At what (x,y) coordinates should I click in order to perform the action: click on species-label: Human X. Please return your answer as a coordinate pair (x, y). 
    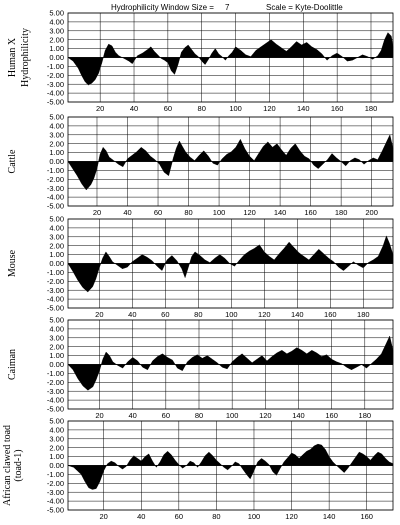
    Looking at the image, I should click on (12, 57).